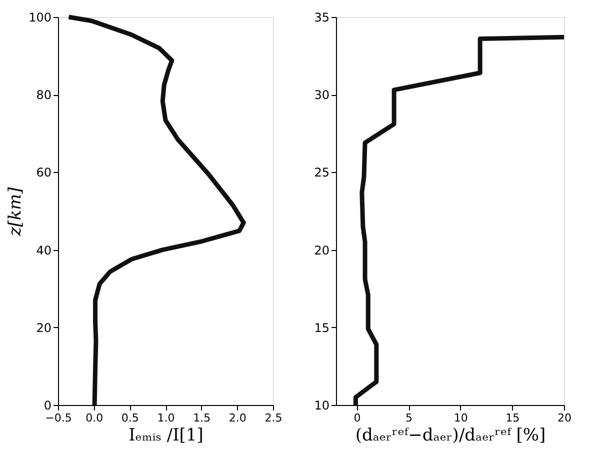  Describe the element at coordinates (322, 405) in the screenshot. I see `y-tick-label: 10` at that location.